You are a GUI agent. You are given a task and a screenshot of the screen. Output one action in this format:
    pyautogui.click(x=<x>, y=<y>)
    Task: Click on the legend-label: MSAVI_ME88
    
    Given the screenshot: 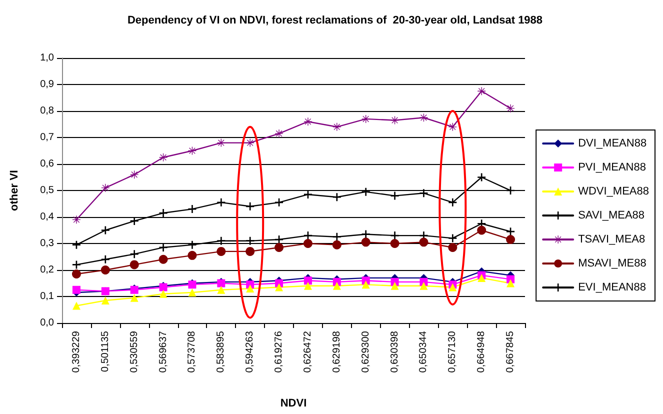 What is the action you would take?
    pyautogui.click(x=612, y=264)
    